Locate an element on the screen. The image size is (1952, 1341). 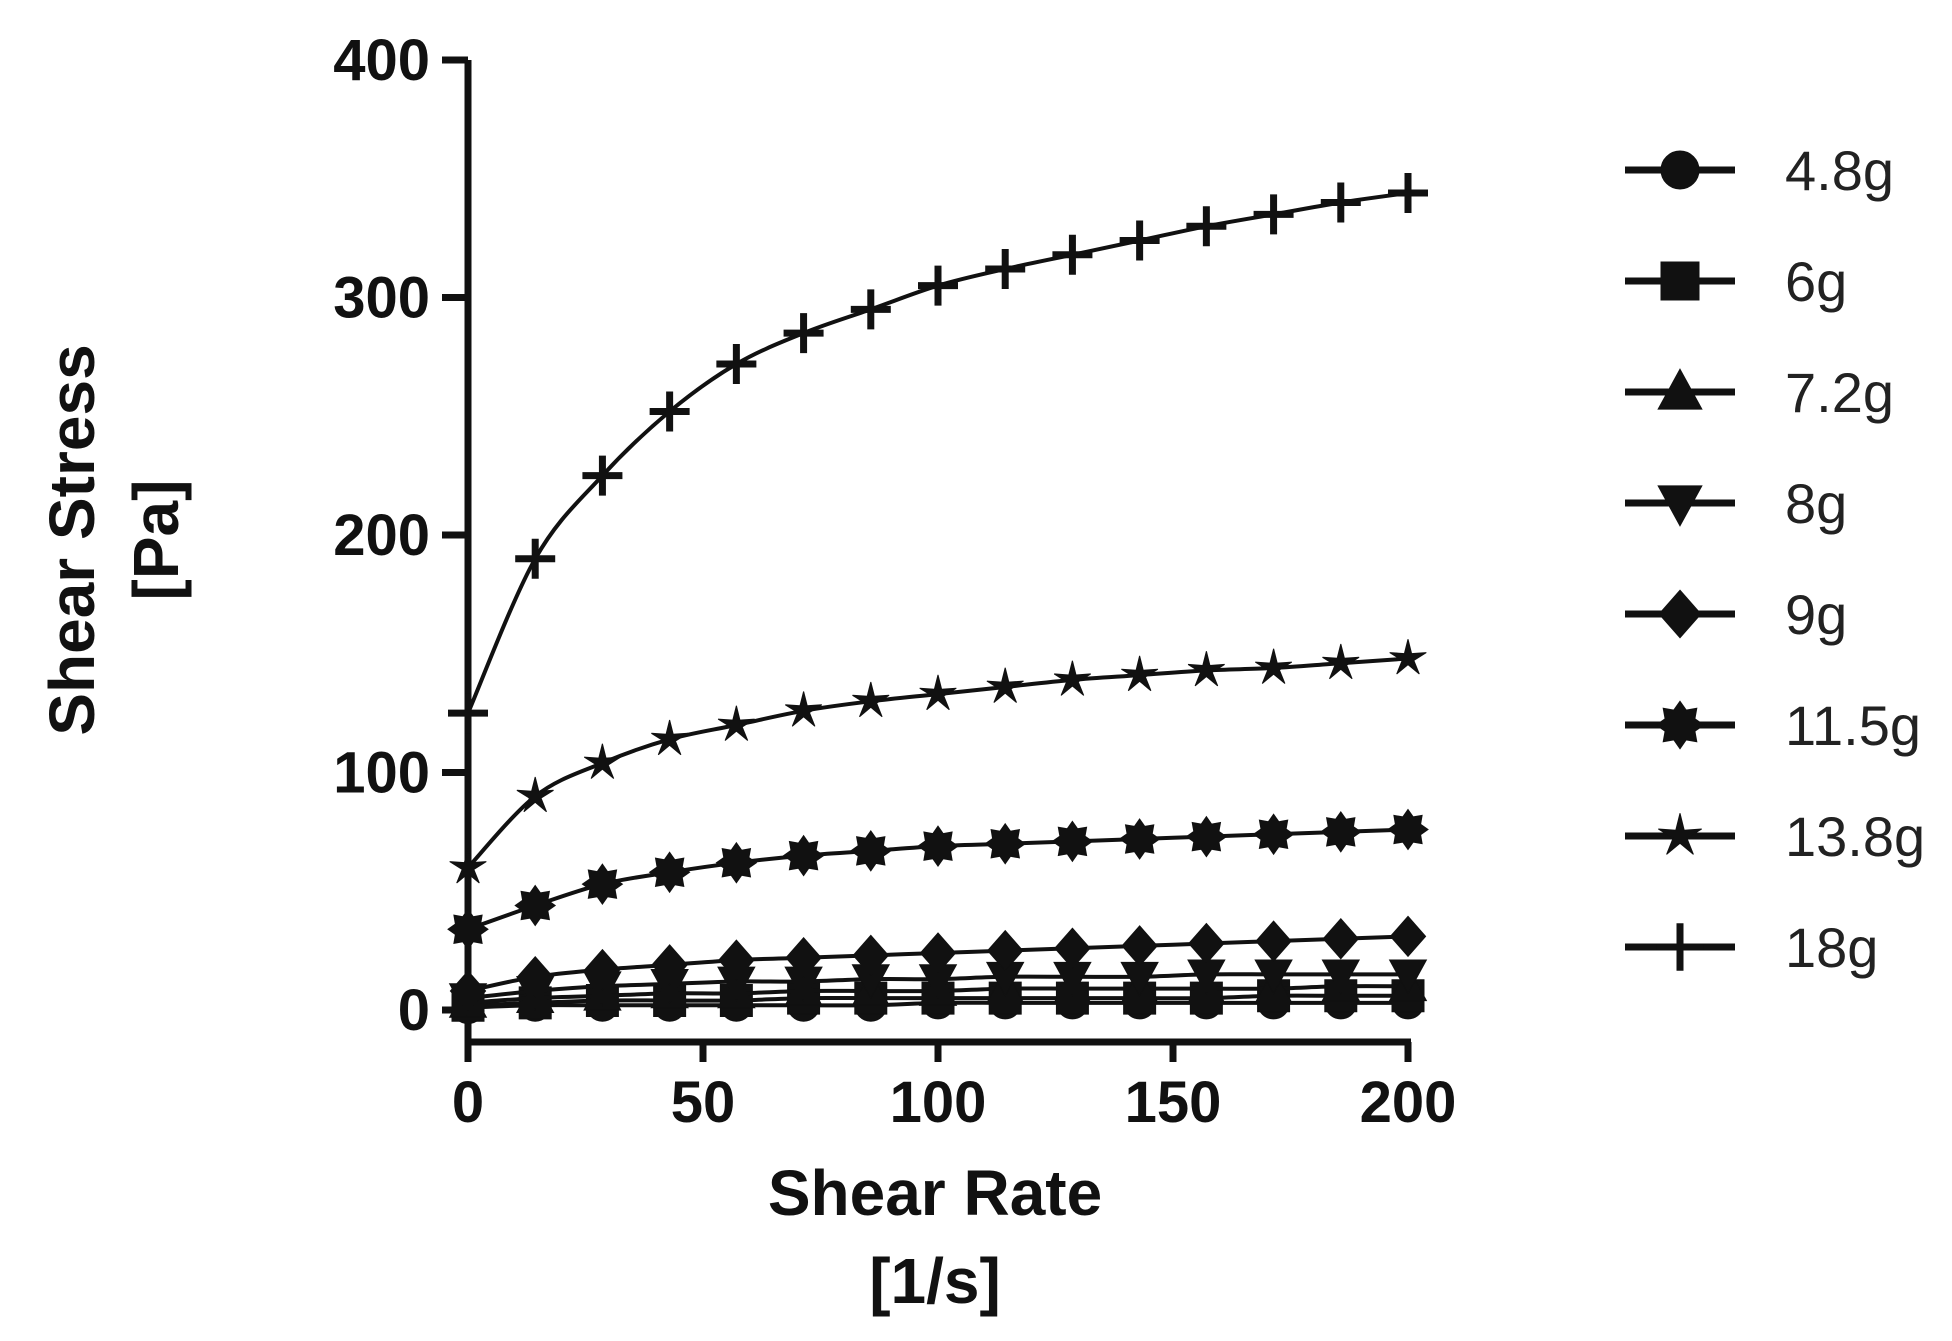
x-tick-label-50: 50 is located at coordinates (703, 1102).